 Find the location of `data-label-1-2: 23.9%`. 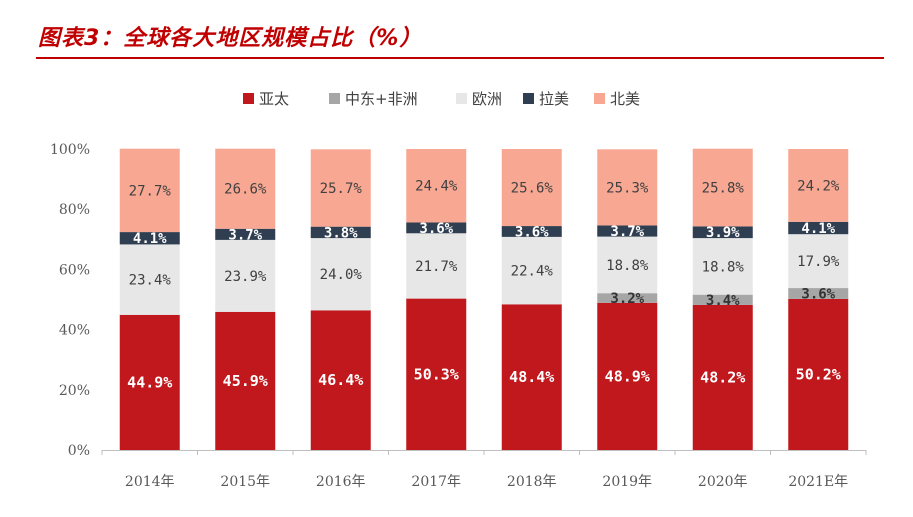

data-label-1-2: 23.9% is located at coordinates (245, 277).